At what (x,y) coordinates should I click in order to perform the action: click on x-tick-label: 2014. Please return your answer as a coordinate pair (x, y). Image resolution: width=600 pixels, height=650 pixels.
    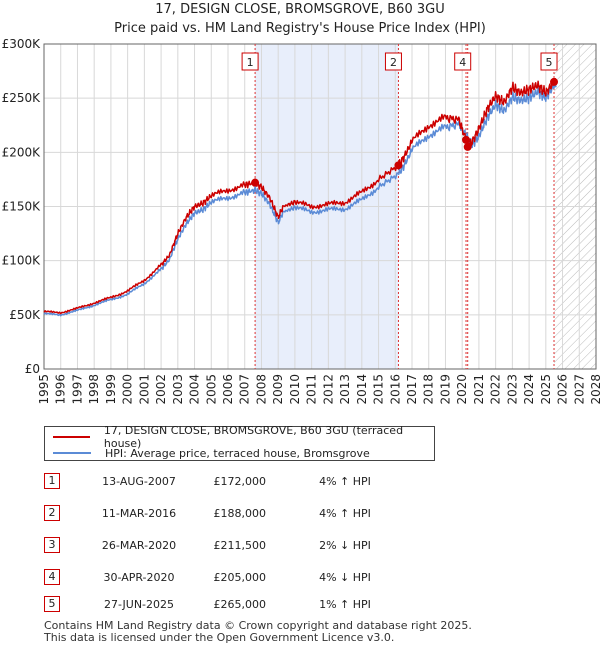
    Looking at the image, I should click on (362, 389).